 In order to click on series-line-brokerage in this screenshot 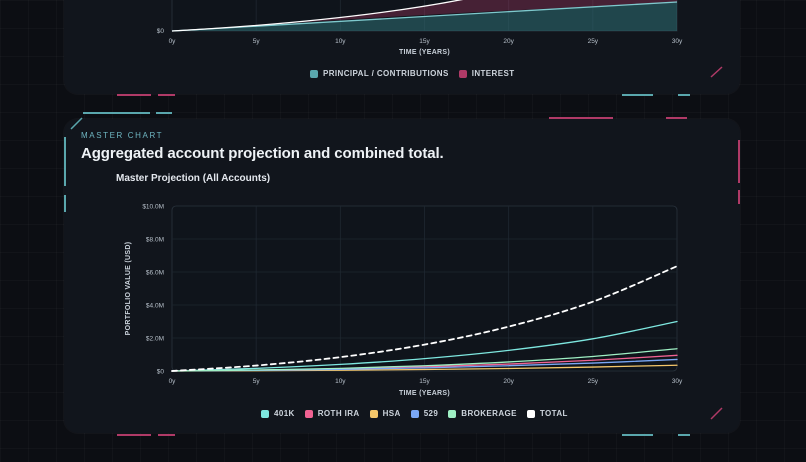, I will do `click(424, 360)`.